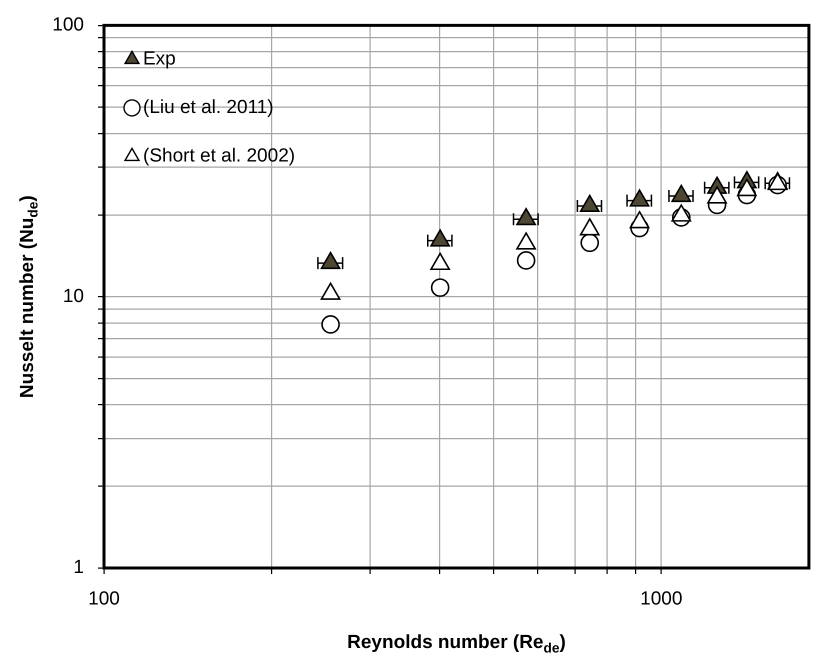 The image size is (821, 666). What do you see at coordinates (159, 59) in the screenshot?
I see `legend-label: Exp` at bounding box center [159, 59].